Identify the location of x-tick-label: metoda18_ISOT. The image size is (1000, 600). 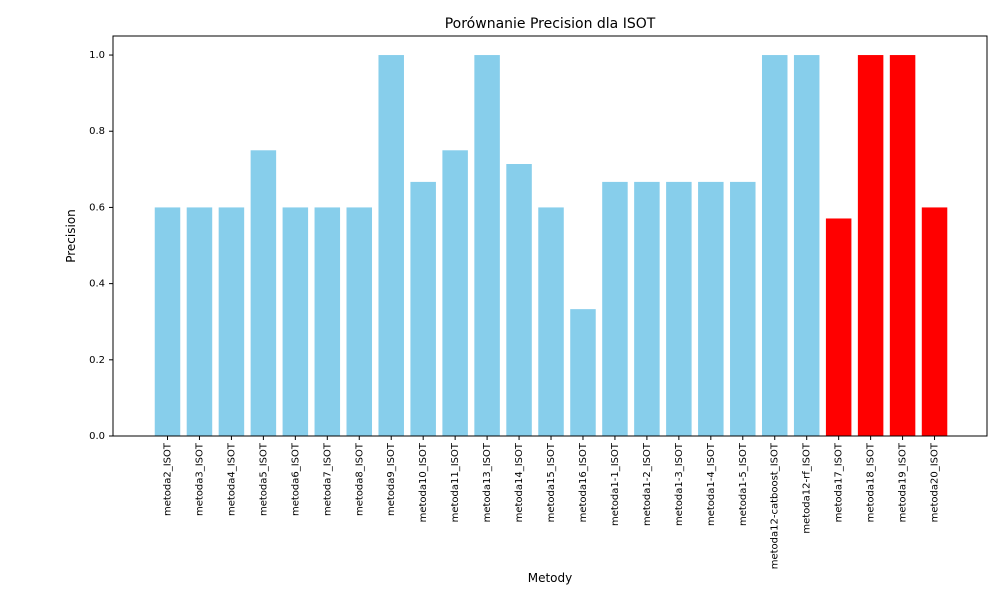
(871, 482).